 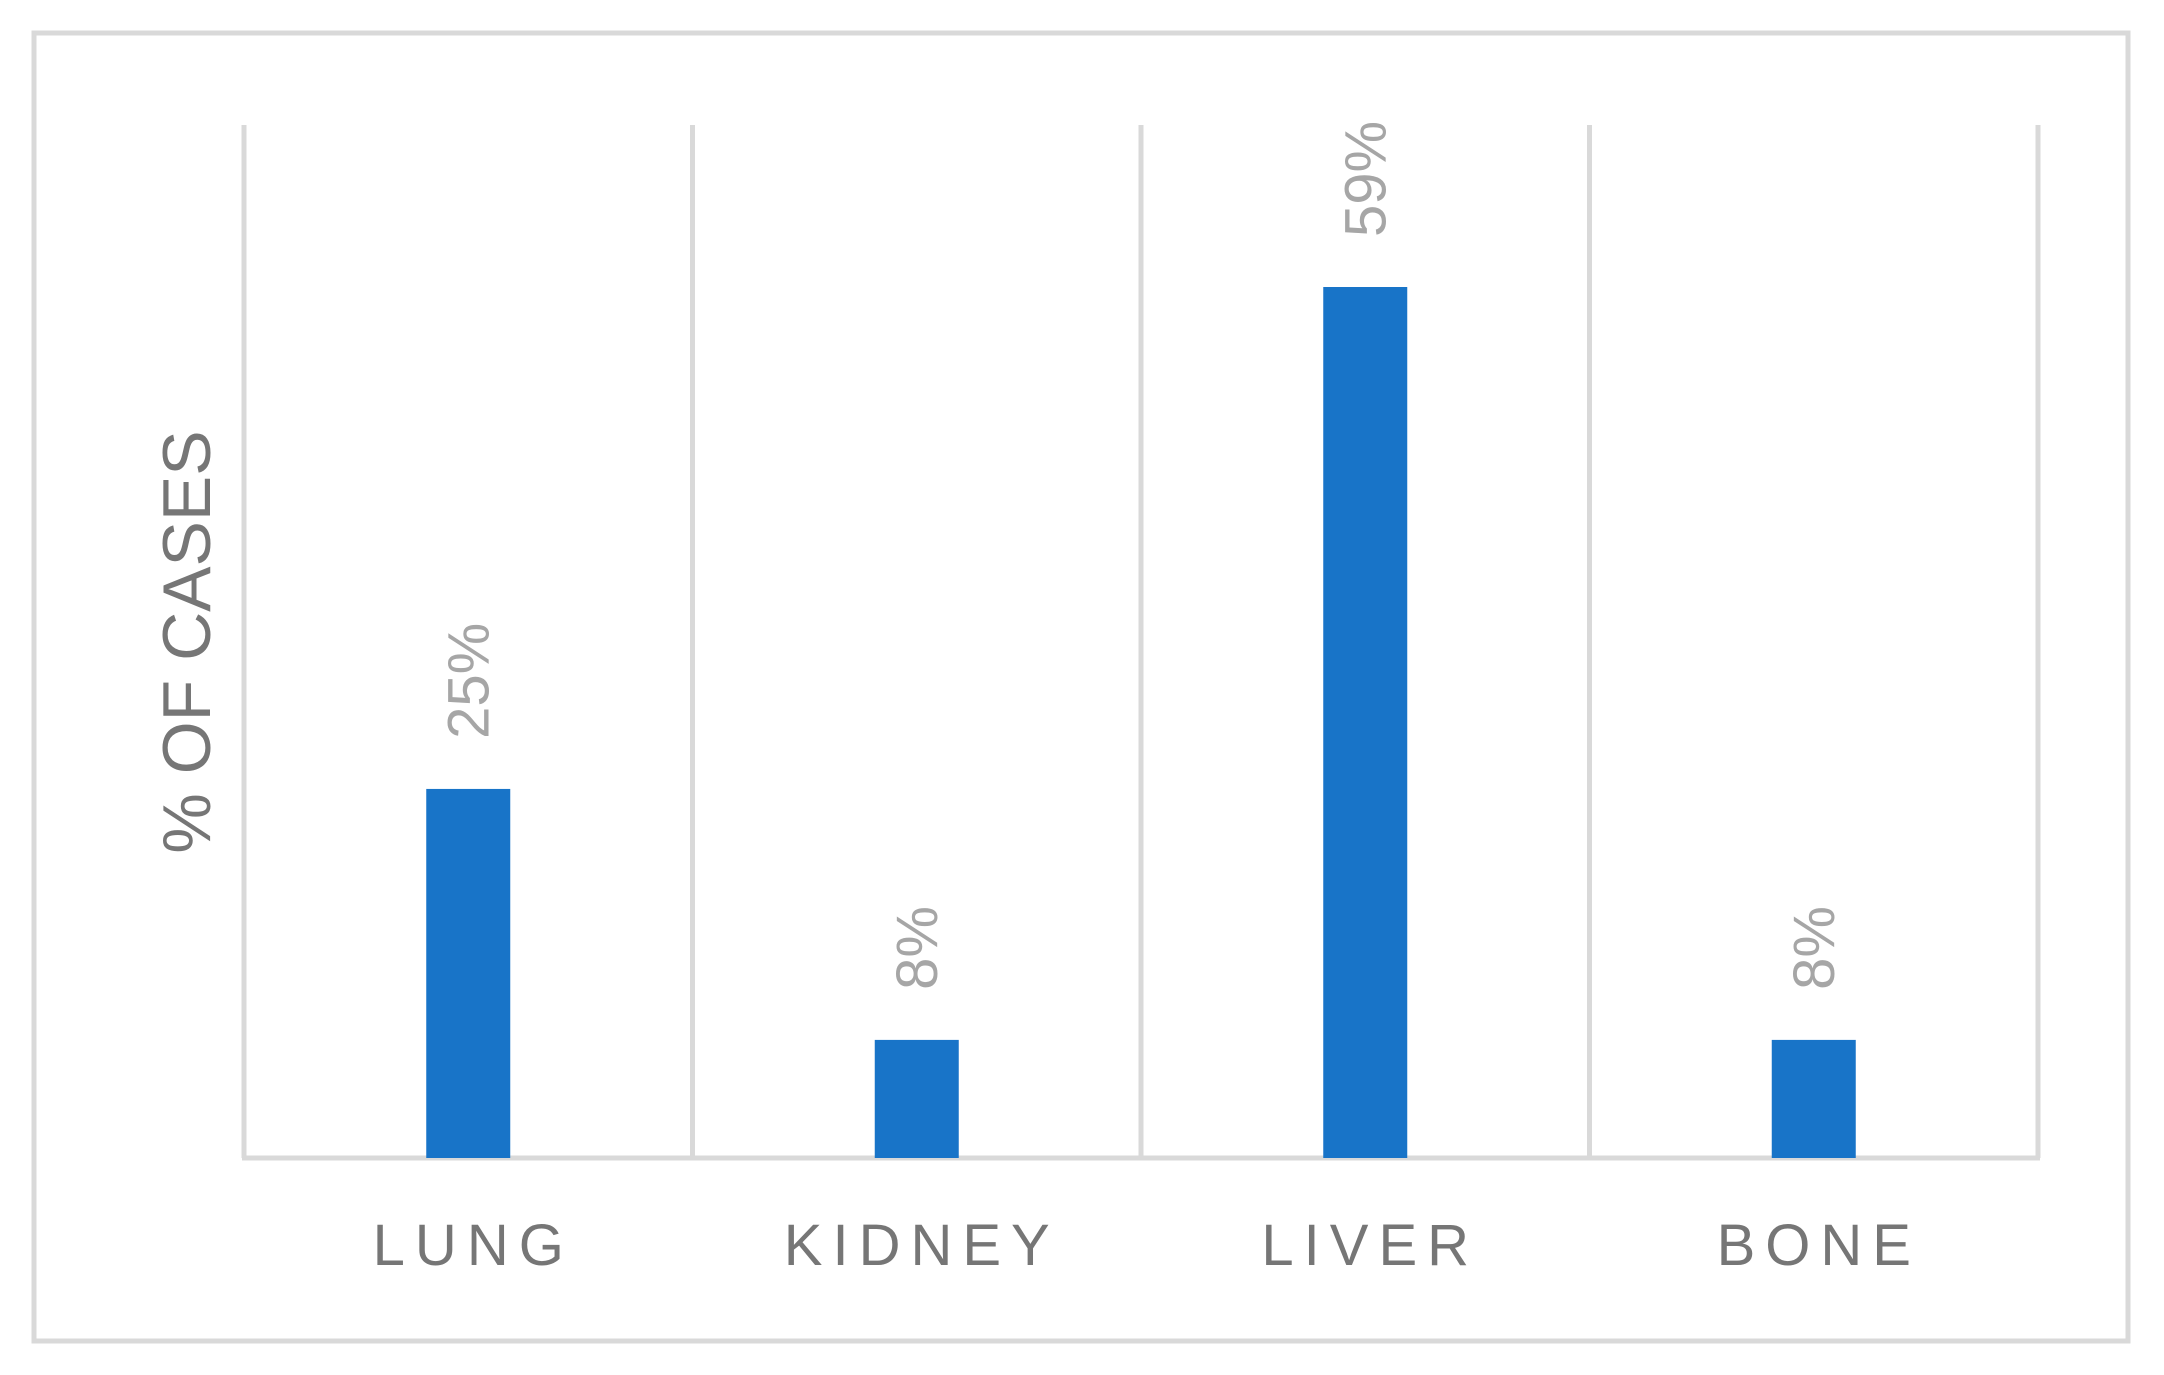 I want to click on data-label-lung: 25%, so click(x=468, y=681).